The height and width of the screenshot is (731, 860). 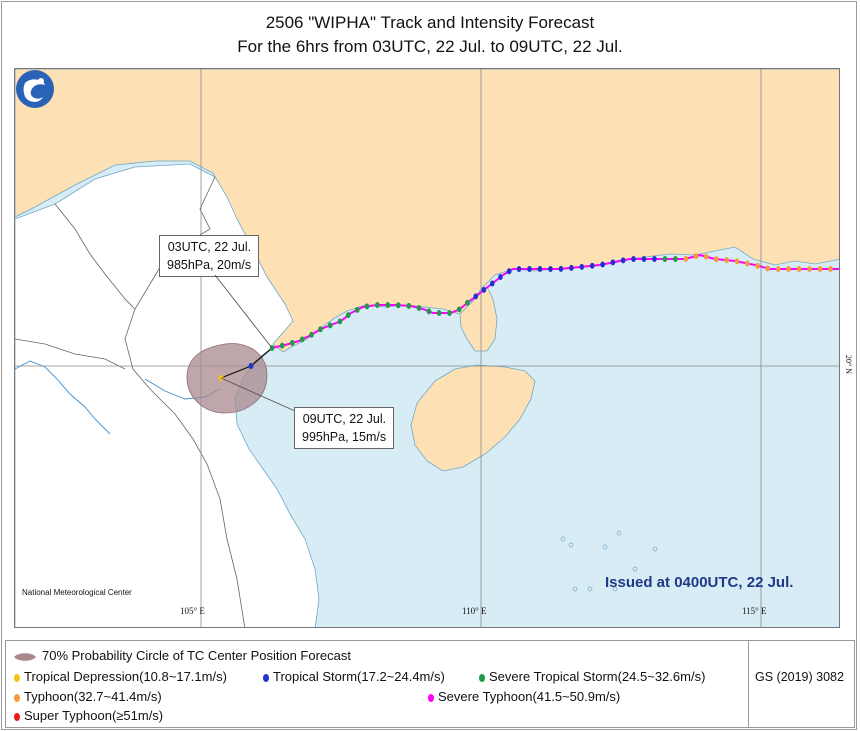 I want to click on ts-dot-icon, so click(x=266, y=677).